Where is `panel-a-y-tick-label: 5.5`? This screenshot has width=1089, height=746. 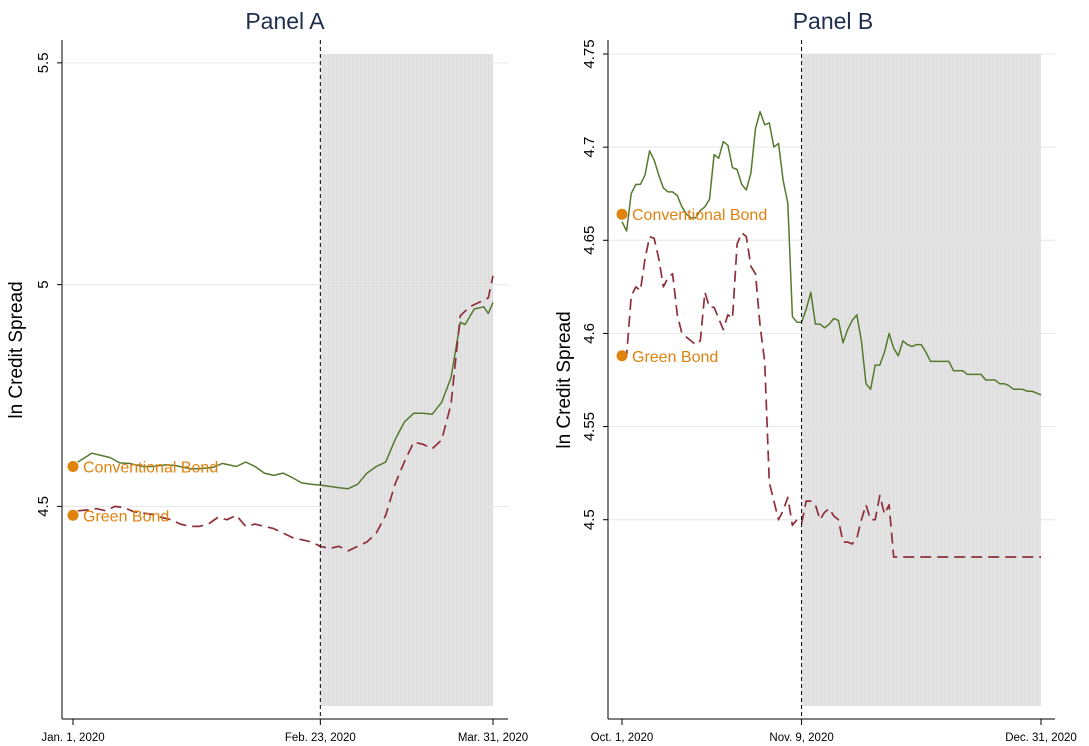 panel-a-y-tick-label: 5.5 is located at coordinates (43, 62).